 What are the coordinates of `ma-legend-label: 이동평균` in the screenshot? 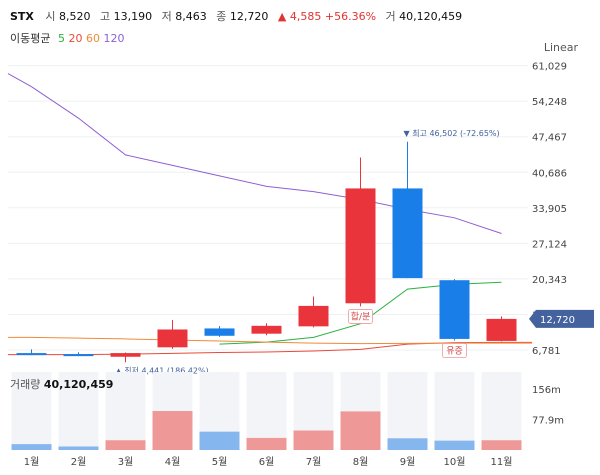 It's located at (30, 38).